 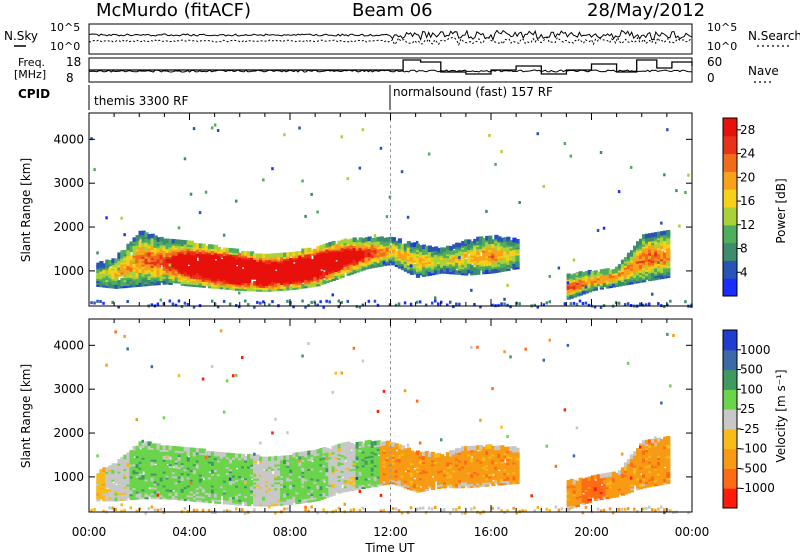 What do you see at coordinates (747, 154) in the screenshot?
I see `colorbar-tick-label: 24` at bounding box center [747, 154].